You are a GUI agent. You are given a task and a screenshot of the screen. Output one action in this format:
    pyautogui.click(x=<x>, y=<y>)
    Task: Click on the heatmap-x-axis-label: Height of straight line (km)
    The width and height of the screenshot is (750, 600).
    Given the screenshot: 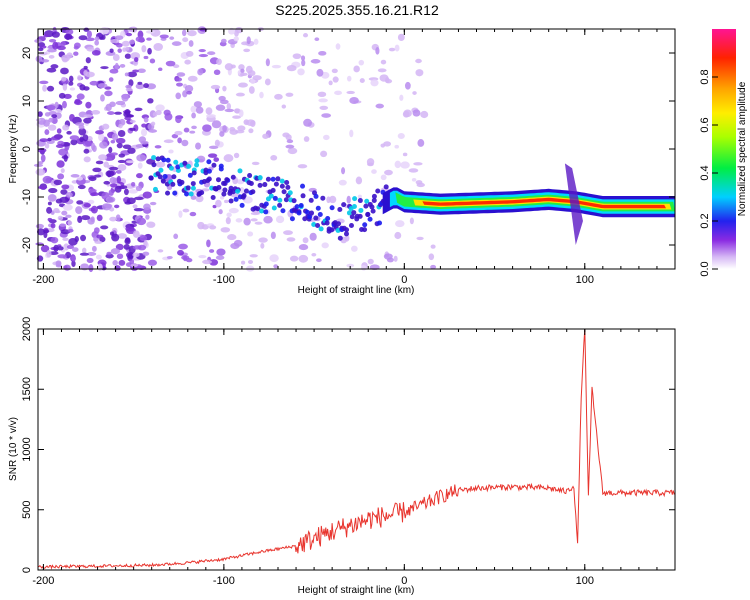 What is the action you would take?
    pyautogui.click(x=356, y=290)
    